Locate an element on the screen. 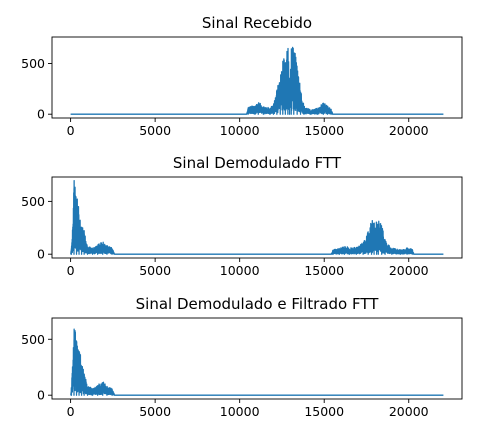 The image size is (478, 437). subplot-title: Sinal Demodulado FTT is located at coordinates (257, 163).